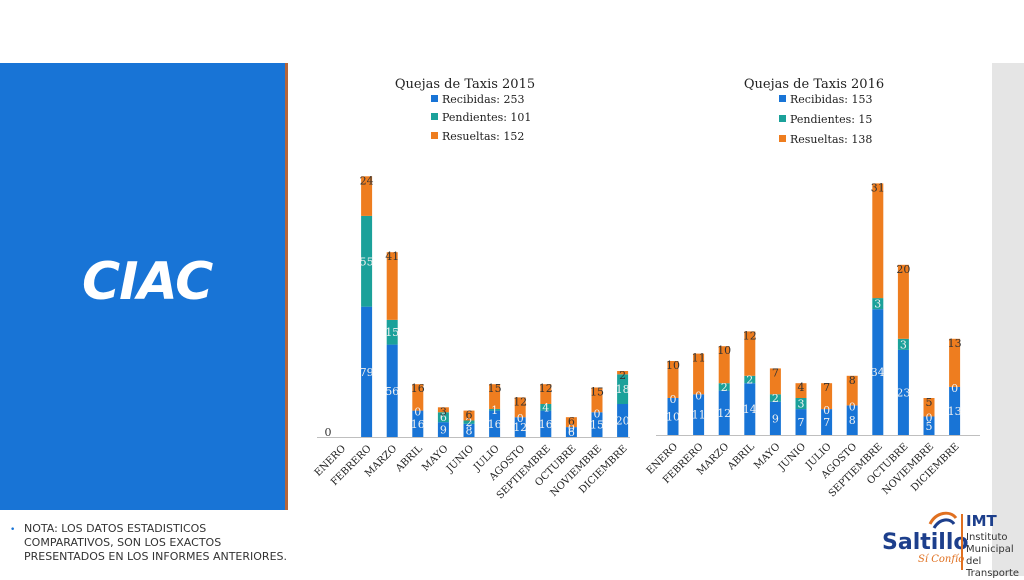  What do you see at coordinates (962, 542) in the screenshot?
I see `logo-divider` at bounding box center [962, 542].